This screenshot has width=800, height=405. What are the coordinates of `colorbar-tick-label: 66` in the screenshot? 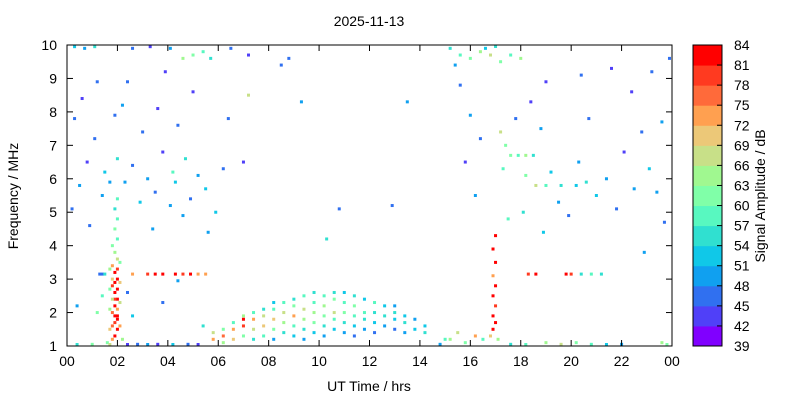 It's located at (742, 165).